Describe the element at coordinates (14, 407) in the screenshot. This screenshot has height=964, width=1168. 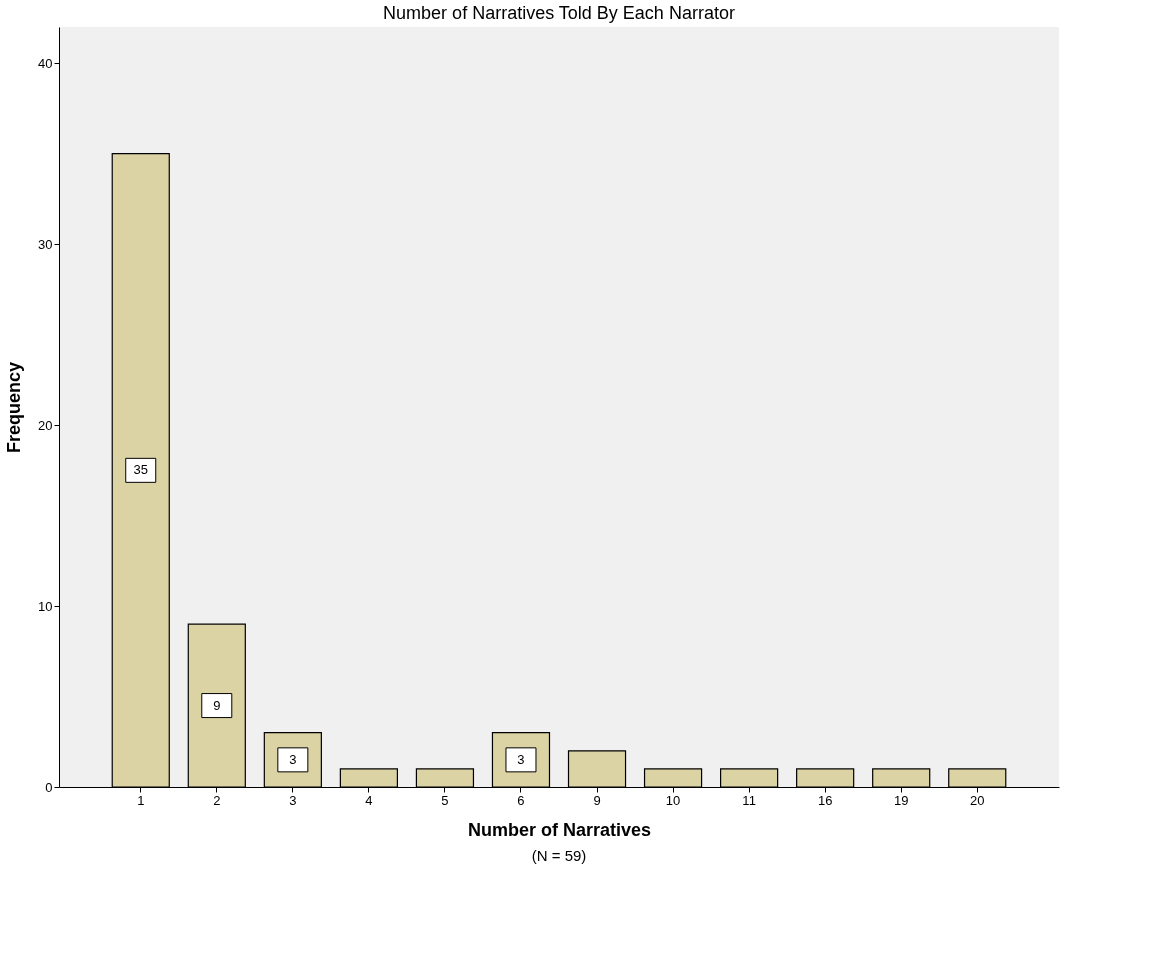
I see `y-axis-title: Frequency` at that location.